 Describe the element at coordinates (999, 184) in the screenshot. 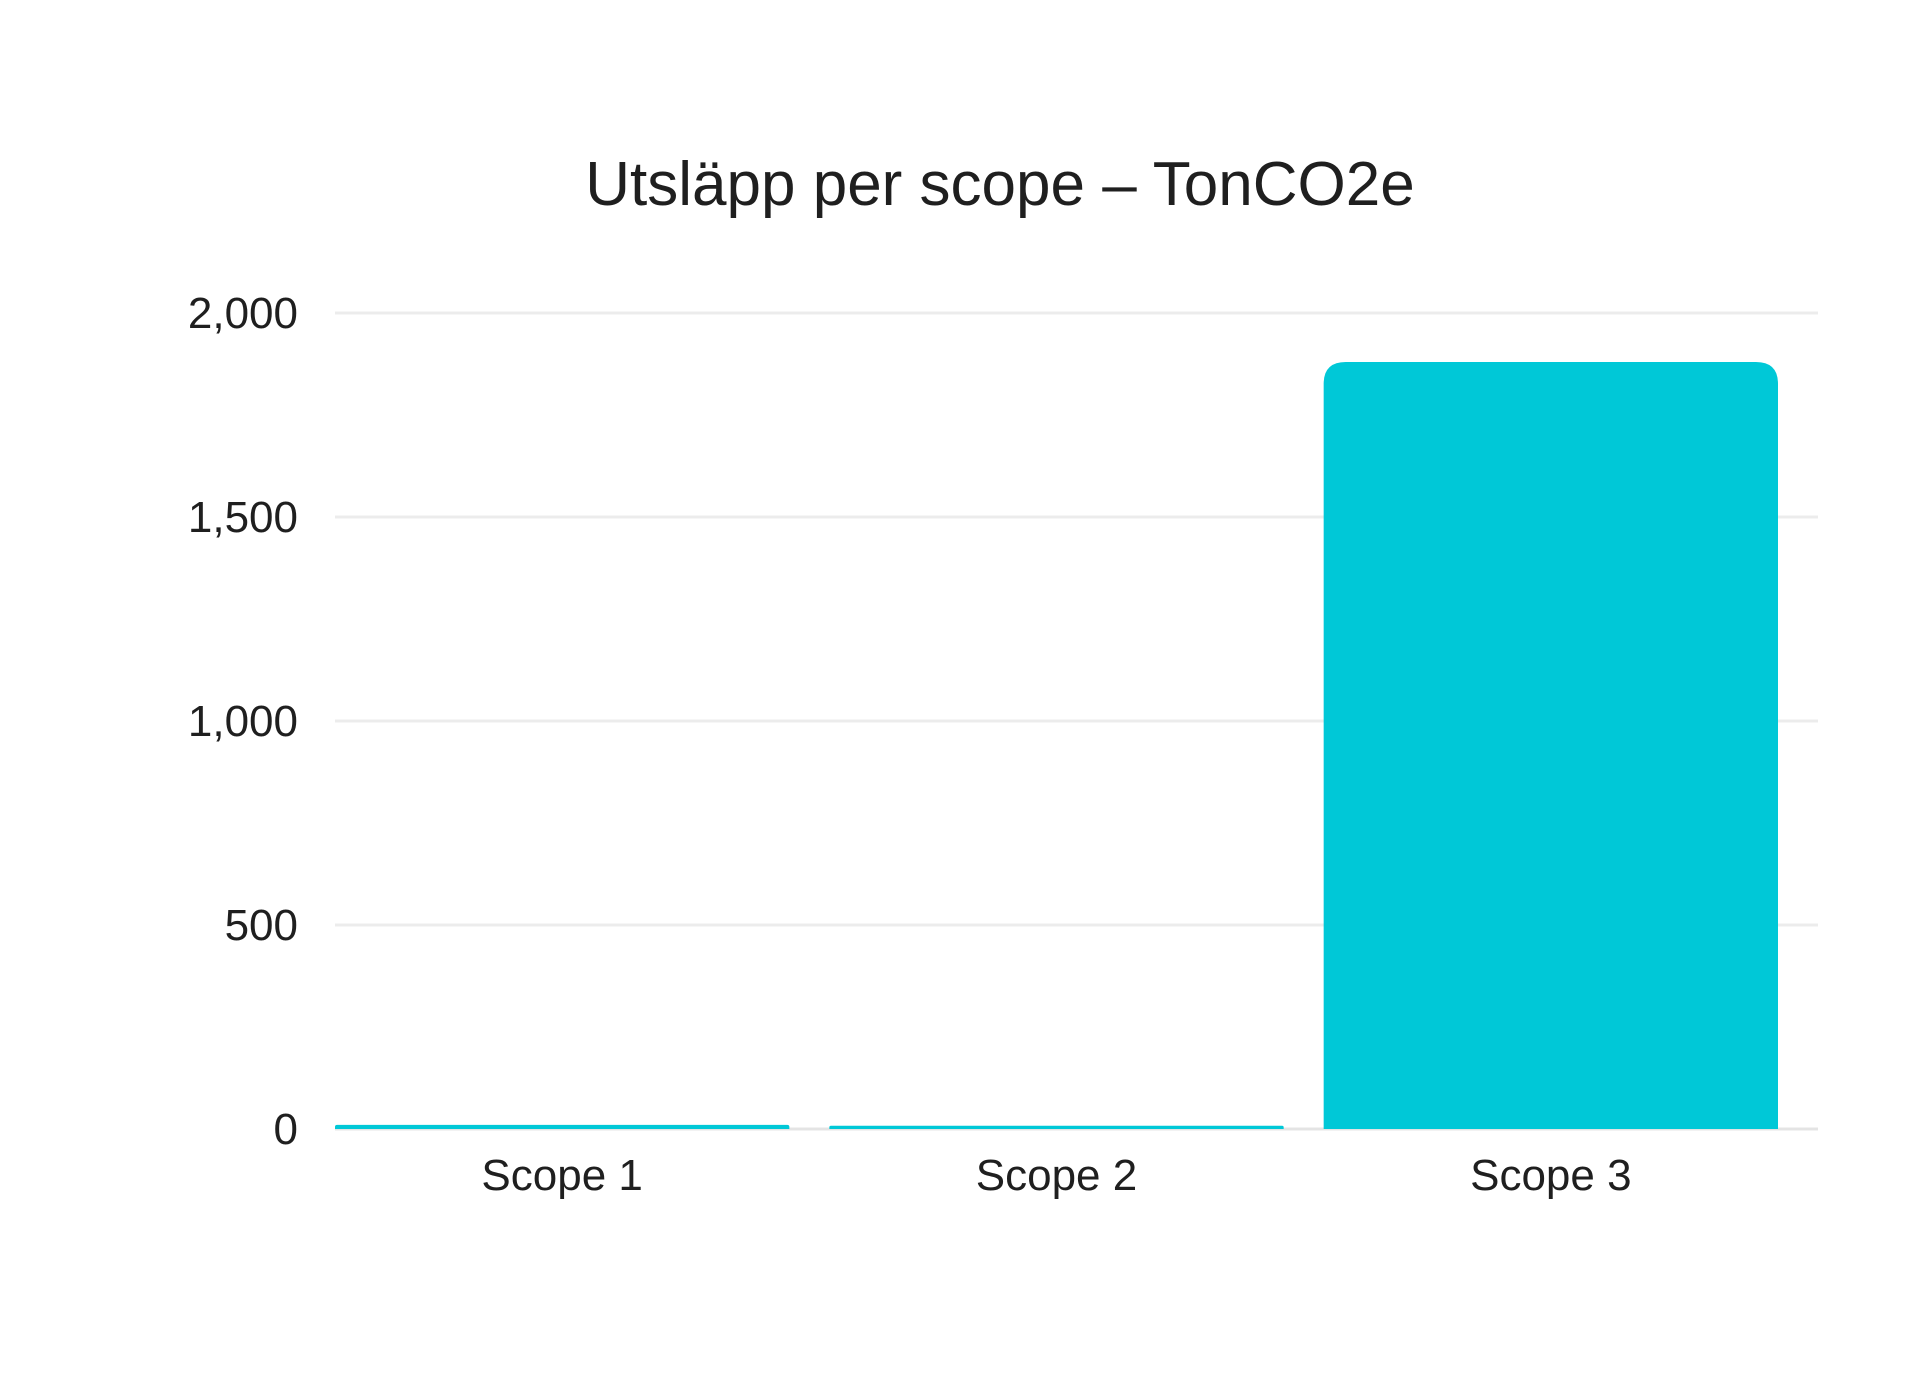

I see `chart-title: Utsläpp per scope – TonCO2e` at that location.